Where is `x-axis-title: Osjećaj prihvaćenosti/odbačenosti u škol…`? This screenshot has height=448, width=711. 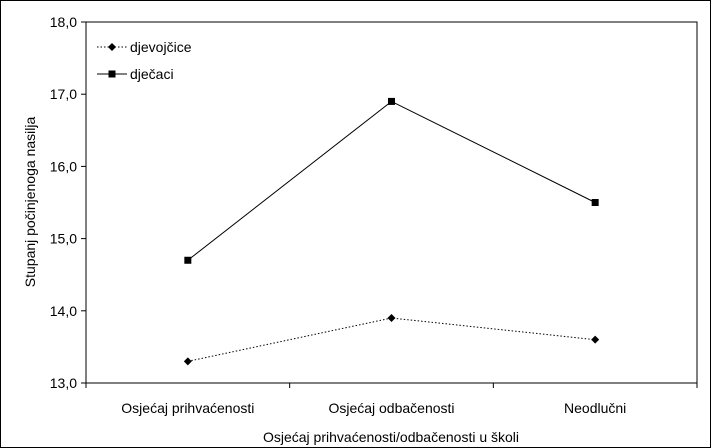
x-axis-title: Osjećaj prihvaćenosti/odbačenosti u škol… is located at coordinates (391, 437).